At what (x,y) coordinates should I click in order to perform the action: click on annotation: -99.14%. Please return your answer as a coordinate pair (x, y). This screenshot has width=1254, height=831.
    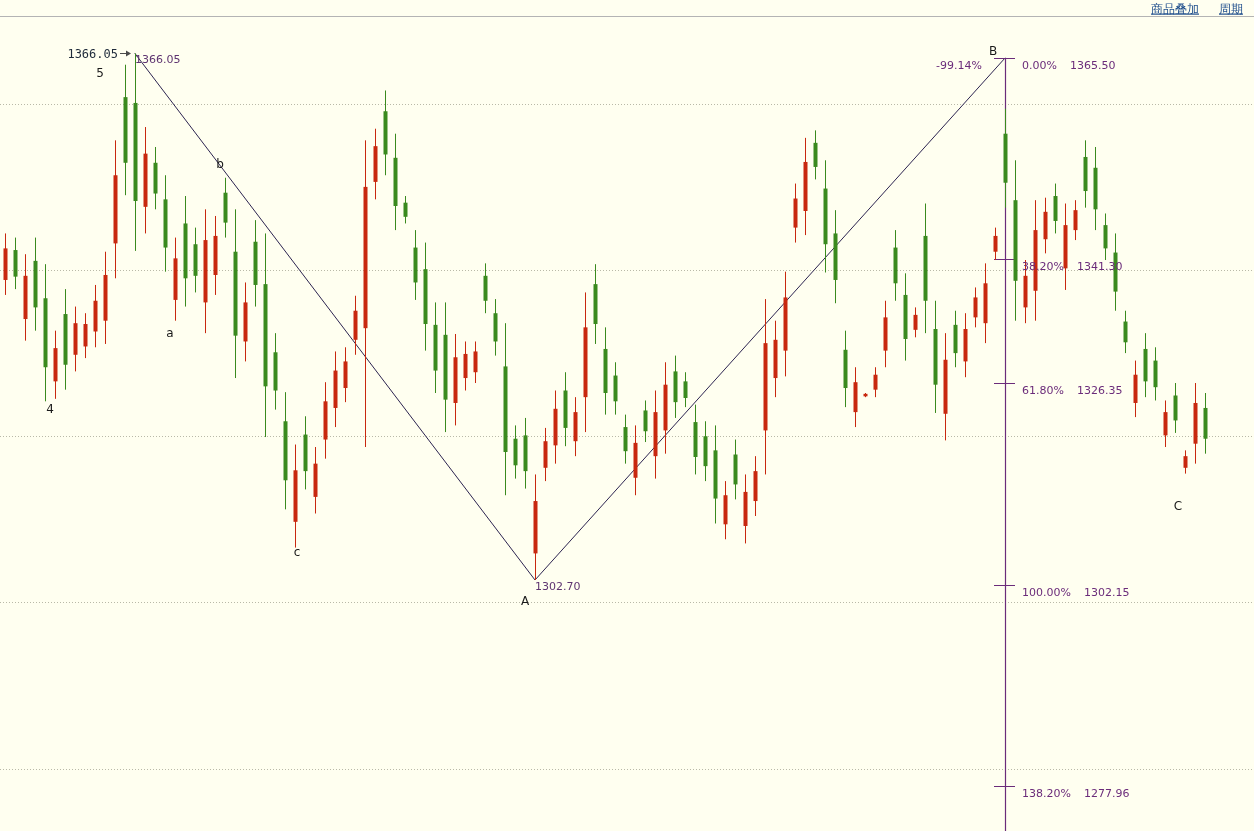
    Looking at the image, I should click on (959, 65).